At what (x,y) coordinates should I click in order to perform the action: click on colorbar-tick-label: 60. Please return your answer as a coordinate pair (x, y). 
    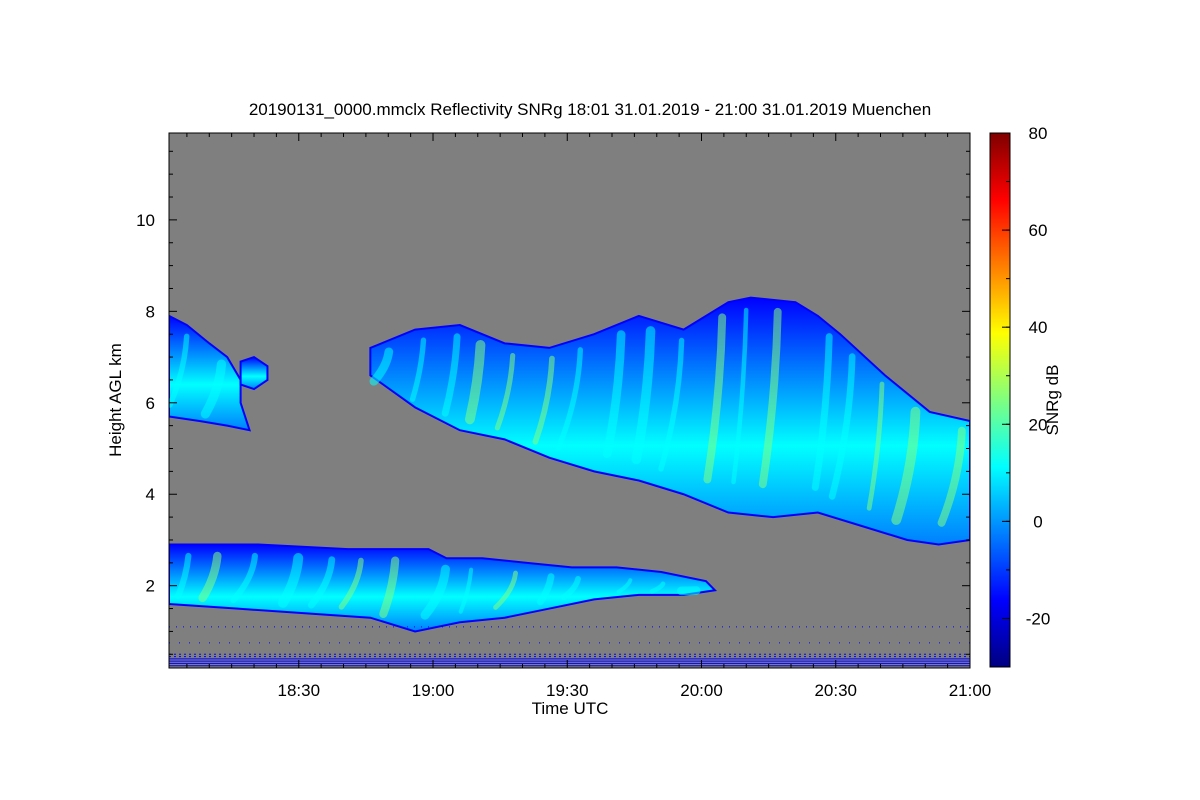
    Looking at the image, I should click on (1038, 230).